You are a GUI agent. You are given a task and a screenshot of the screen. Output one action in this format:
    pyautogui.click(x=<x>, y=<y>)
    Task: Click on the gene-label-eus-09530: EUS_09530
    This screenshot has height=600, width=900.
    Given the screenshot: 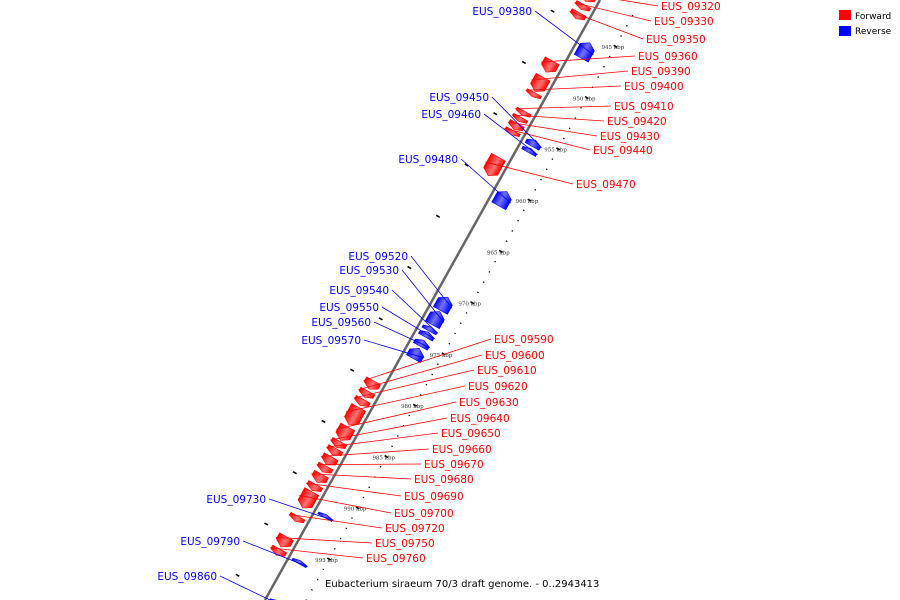 What is the action you would take?
    pyautogui.click(x=369, y=271)
    